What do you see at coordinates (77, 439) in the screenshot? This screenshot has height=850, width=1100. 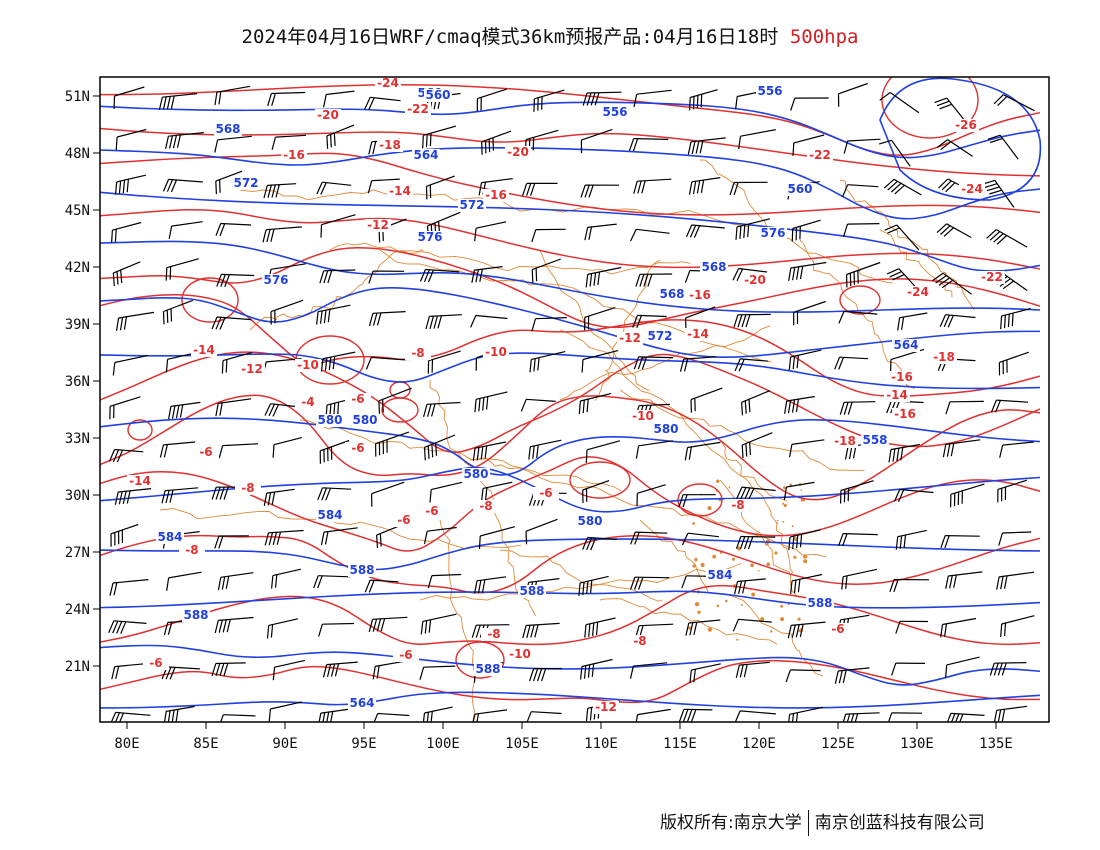 I see `lat-label: 33N` at bounding box center [77, 439].